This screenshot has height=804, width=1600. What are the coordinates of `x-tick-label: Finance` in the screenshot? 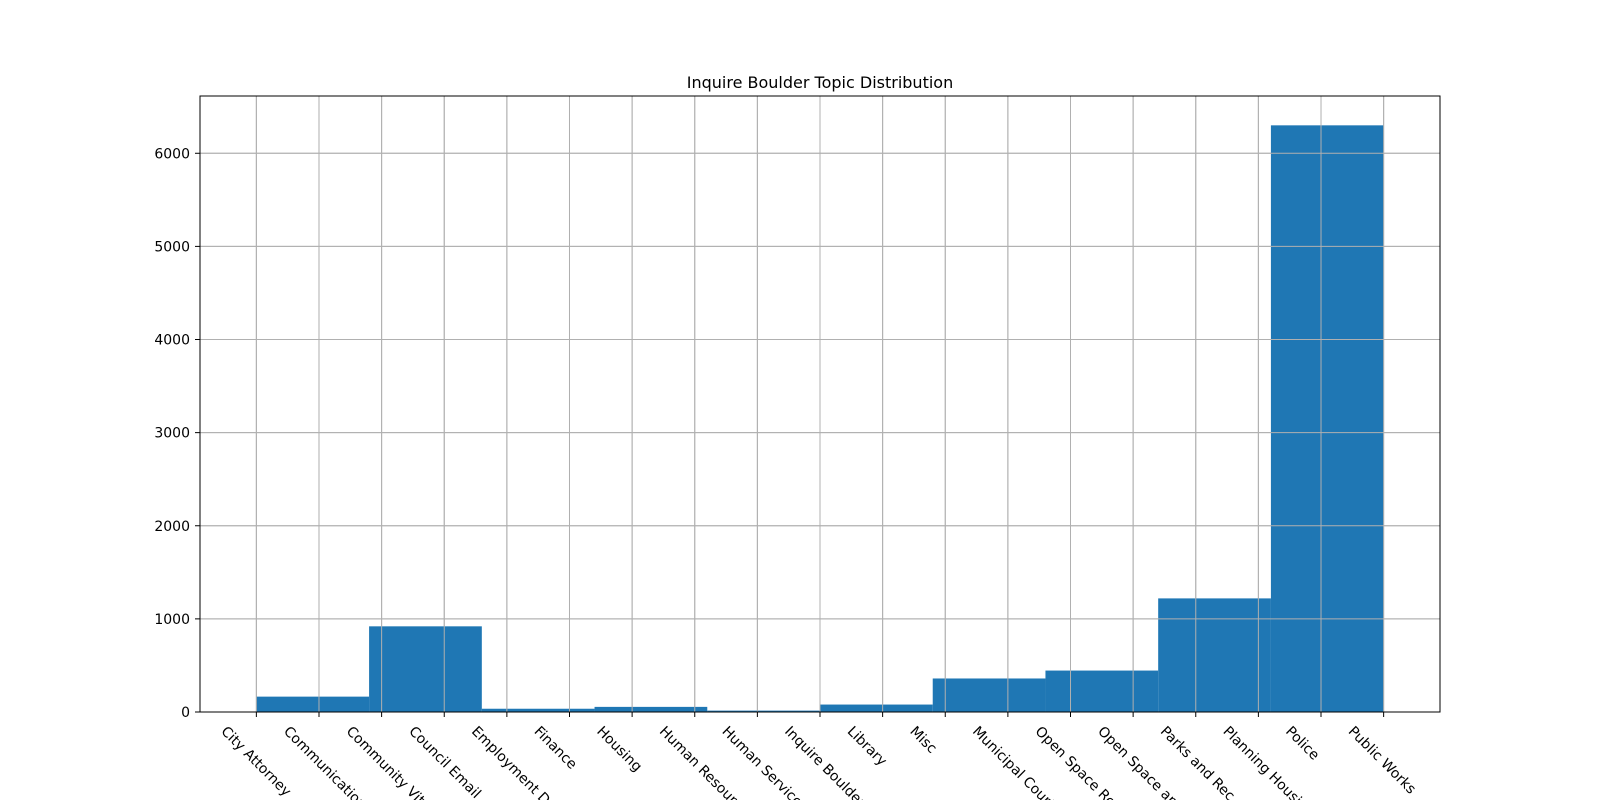 It's located at (555, 748).